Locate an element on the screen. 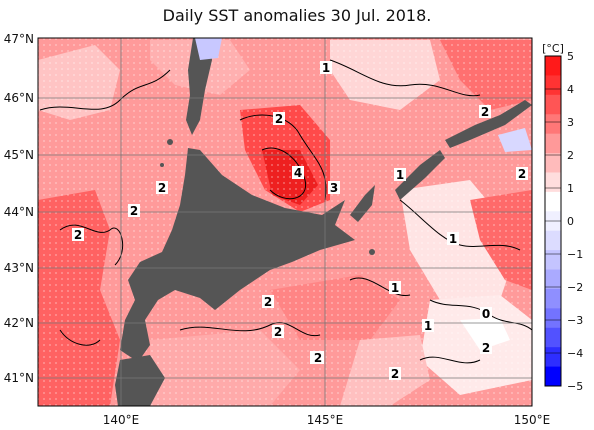  colorbar-tick-label: 4 is located at coordinates (570, 89).